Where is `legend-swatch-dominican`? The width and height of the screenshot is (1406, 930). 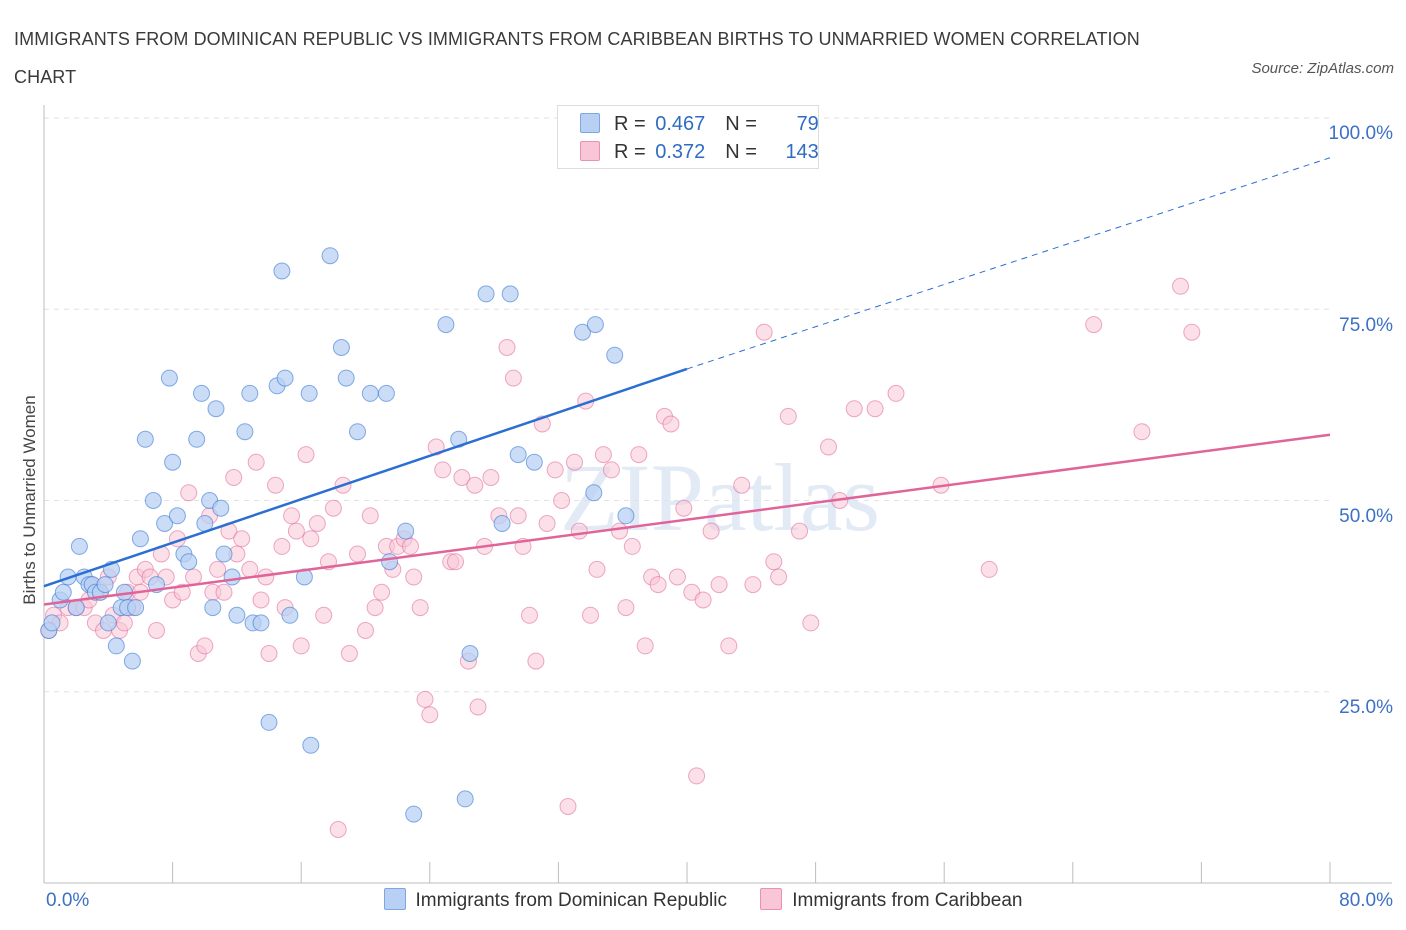 legend-swatch-dominican is located at coordinates (394, 899).